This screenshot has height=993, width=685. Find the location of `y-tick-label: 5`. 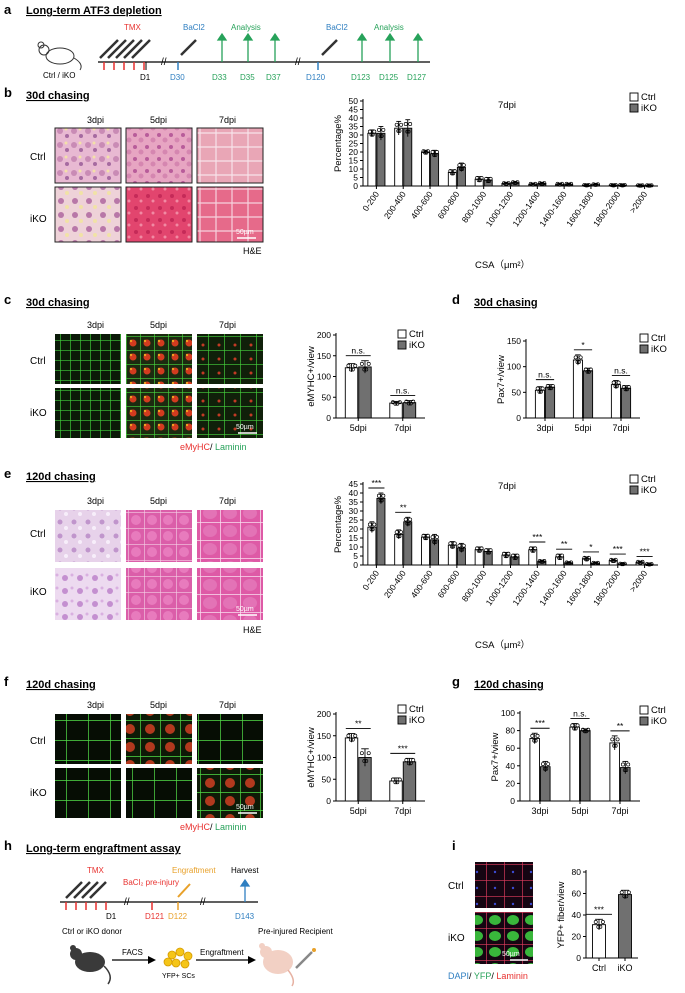

y-tick-label: 5 is located at coordinates (355, 556).